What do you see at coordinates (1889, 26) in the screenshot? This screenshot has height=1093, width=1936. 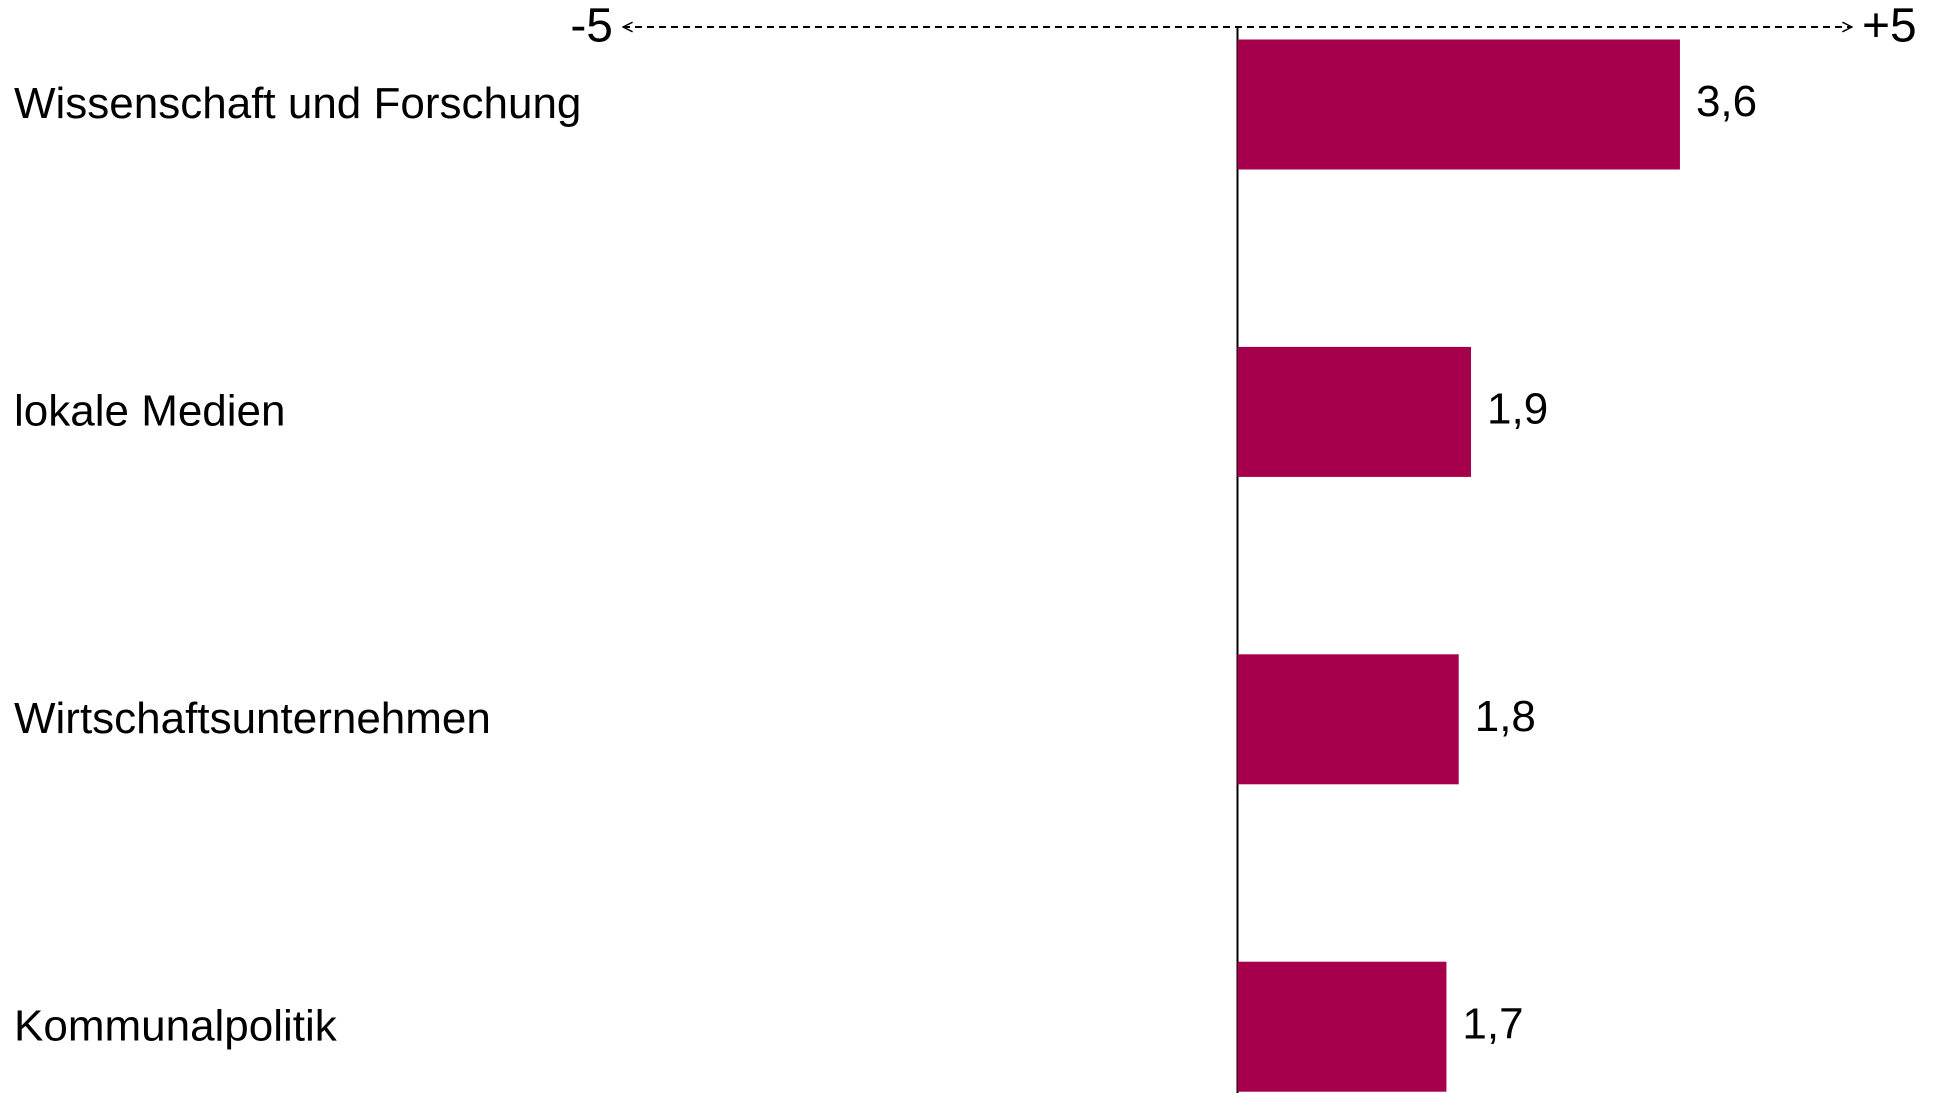 I see `x-tick-label: +5` at bounding box center [1889, 26].